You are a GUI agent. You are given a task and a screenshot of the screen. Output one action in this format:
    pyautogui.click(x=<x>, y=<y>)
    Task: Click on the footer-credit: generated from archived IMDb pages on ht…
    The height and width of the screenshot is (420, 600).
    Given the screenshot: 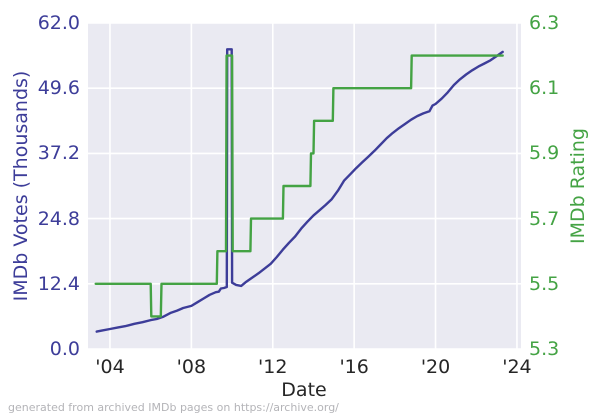 What is the action you would take?
    pyautogui.click(x=173, y=407)
    